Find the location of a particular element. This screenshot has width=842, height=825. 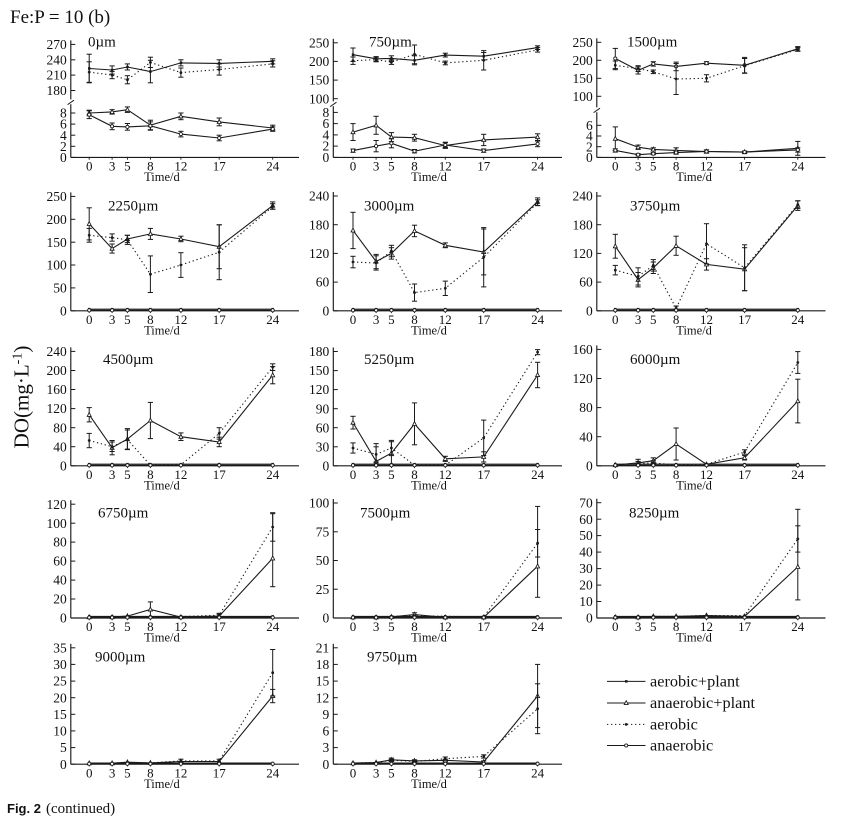

svg-text: 2 is located at coordinates (589, 146).